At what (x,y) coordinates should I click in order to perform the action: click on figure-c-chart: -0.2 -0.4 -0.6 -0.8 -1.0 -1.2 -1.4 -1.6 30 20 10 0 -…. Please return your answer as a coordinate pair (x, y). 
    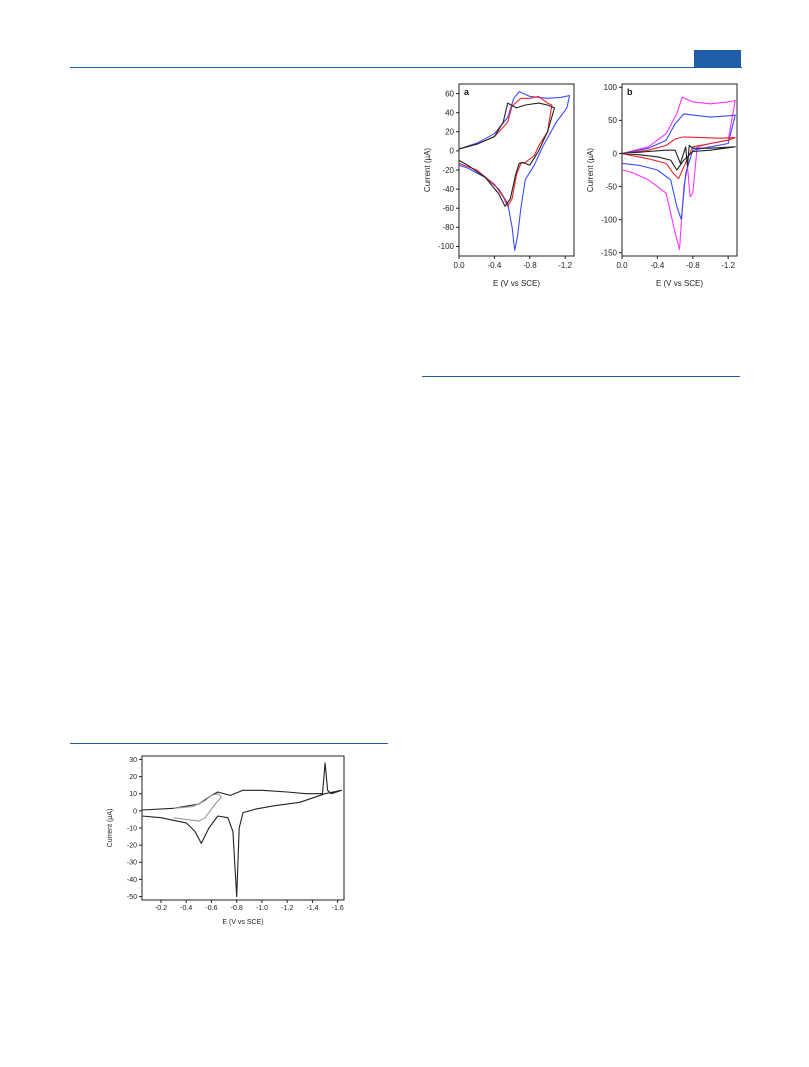
    Looking at the image, I should click on (226, 840).